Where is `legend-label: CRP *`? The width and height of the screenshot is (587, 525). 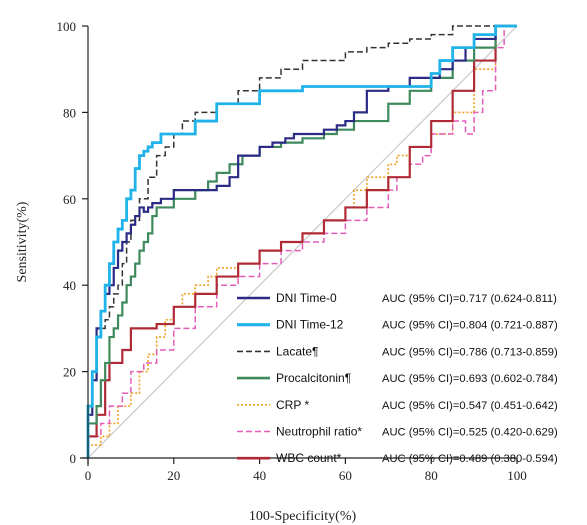
legend-label: CRP * is located at coordinates (292, 405).